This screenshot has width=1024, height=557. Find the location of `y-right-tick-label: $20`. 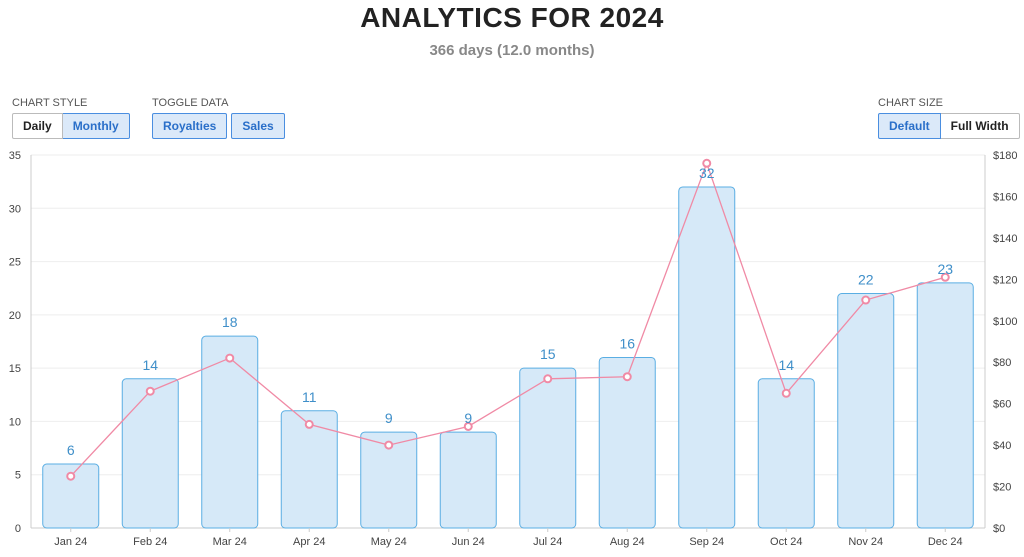

y-right-tick-label: $20 is located at coordinates (1002, 488).